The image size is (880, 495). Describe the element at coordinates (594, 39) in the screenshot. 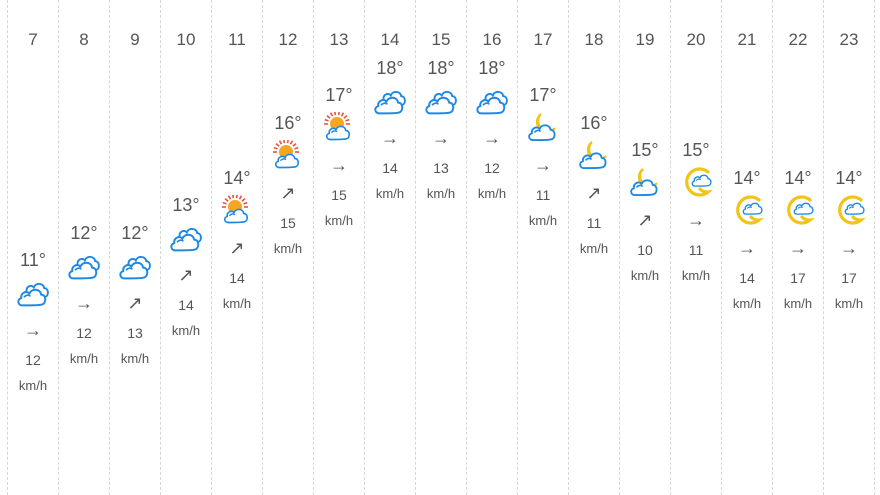

I see `hour-label: 18` at that location.